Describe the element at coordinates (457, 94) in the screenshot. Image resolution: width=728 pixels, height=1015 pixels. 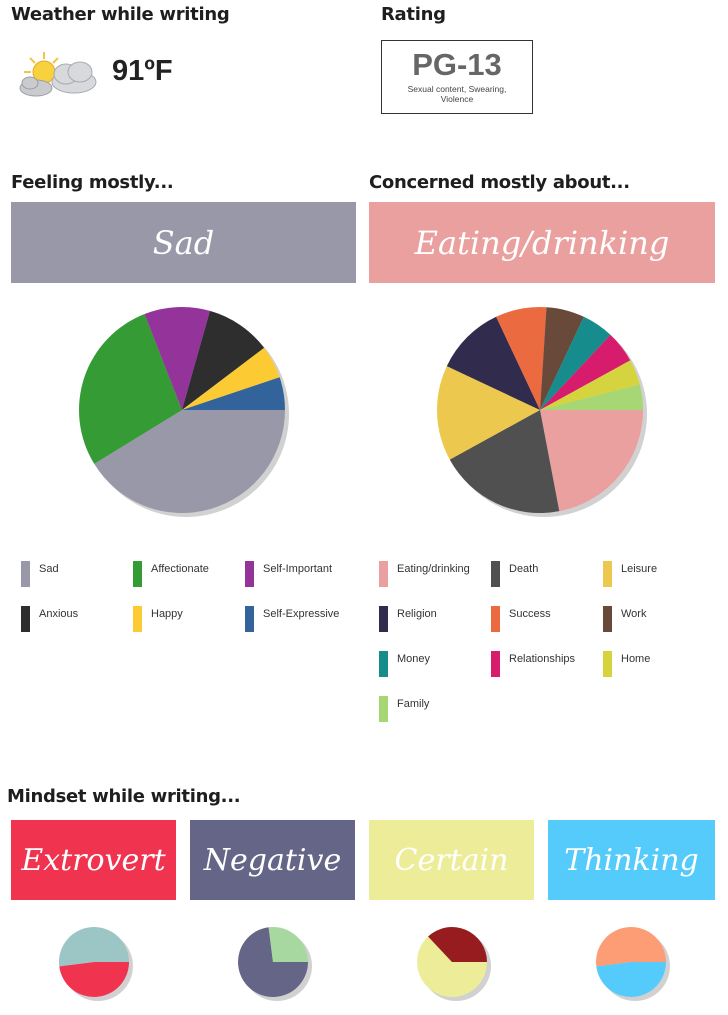
I see `rating-description: Sexual content, Swearing, Violence` at that location.